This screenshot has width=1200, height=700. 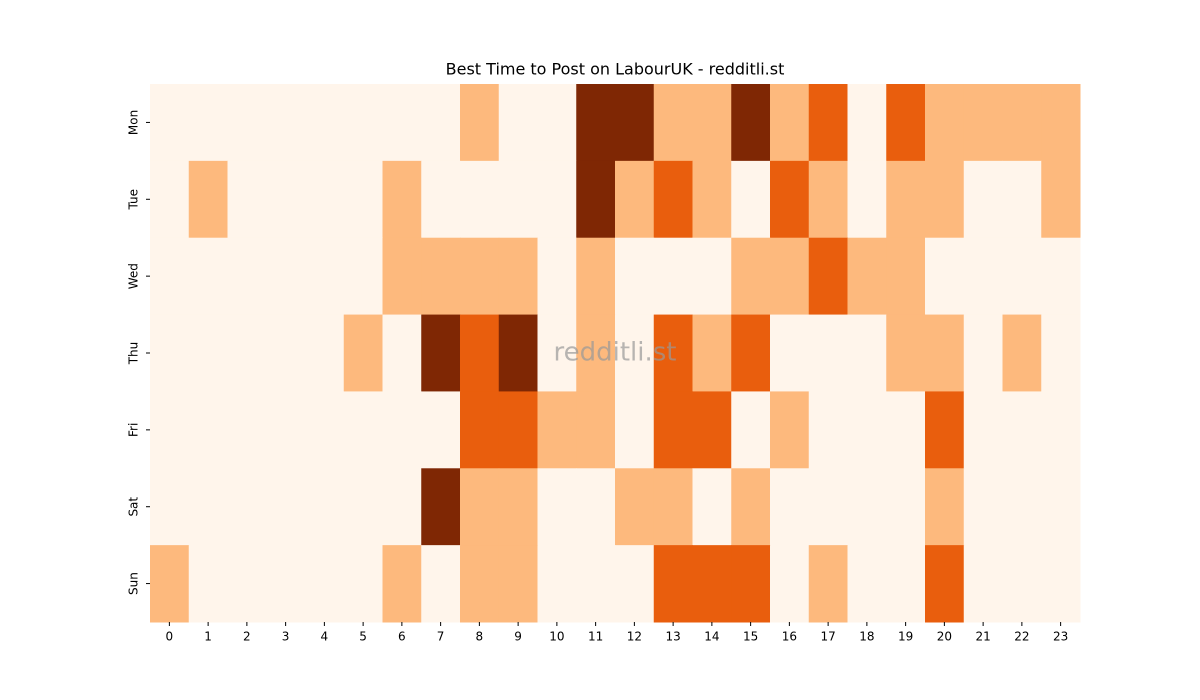 What do you see at coordinates (134, 276) in the screenshot?
I see `y-tick-label: Wed` at bounding box center [134, 276].